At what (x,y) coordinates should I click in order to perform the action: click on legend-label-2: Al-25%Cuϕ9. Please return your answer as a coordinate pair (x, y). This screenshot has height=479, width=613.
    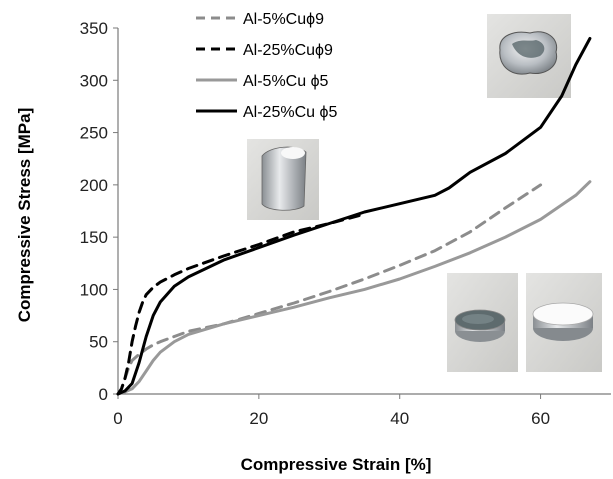
    Looking at the image, I should click on (288, 50).